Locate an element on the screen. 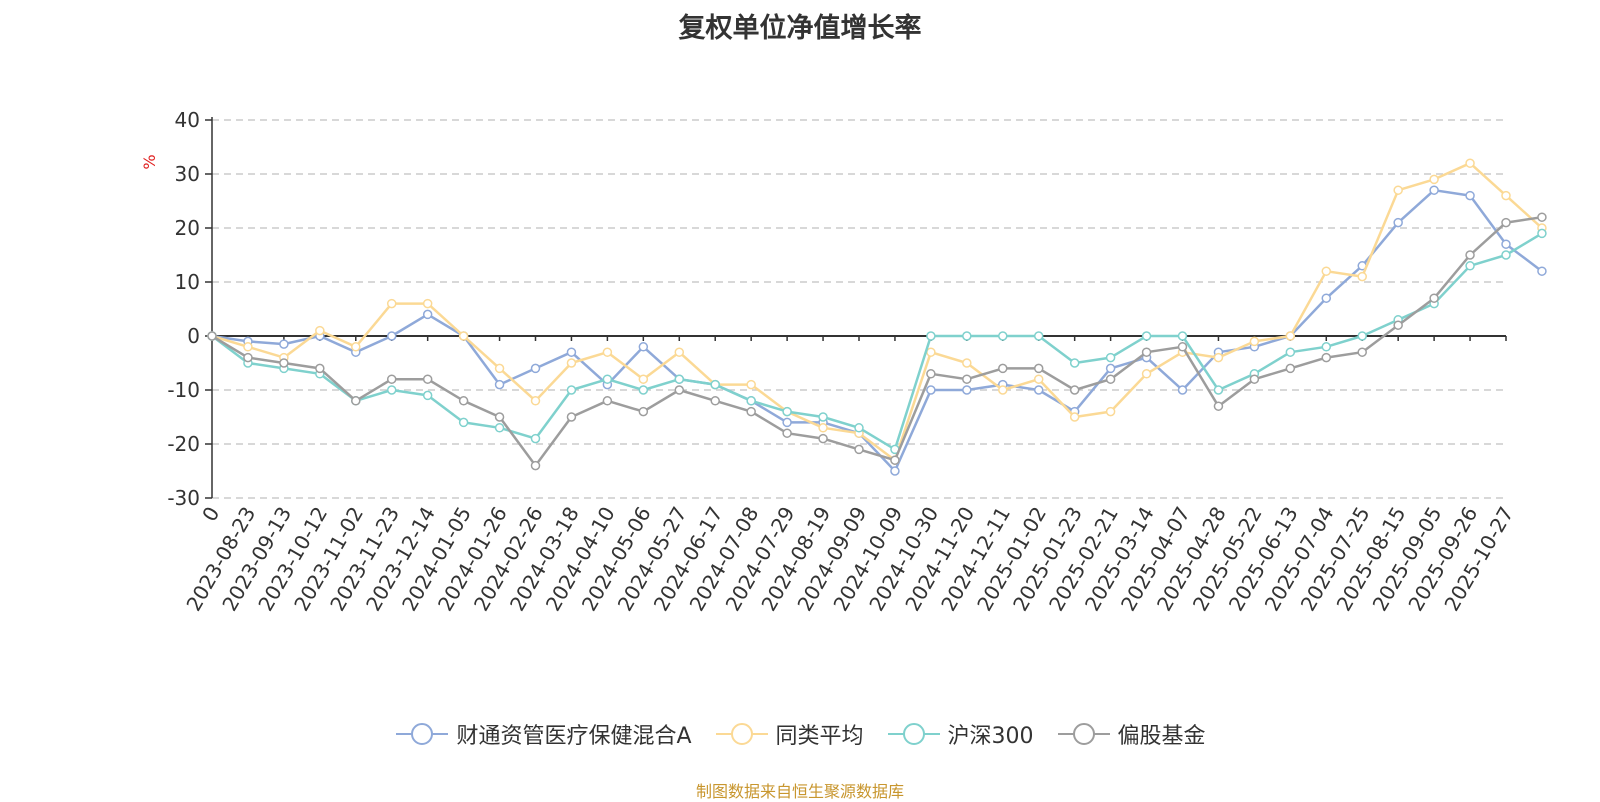  legend: 财通资管医疗保健混合A 同类平均 沪深300 偏股基金 is located at coordinates (800, 734).